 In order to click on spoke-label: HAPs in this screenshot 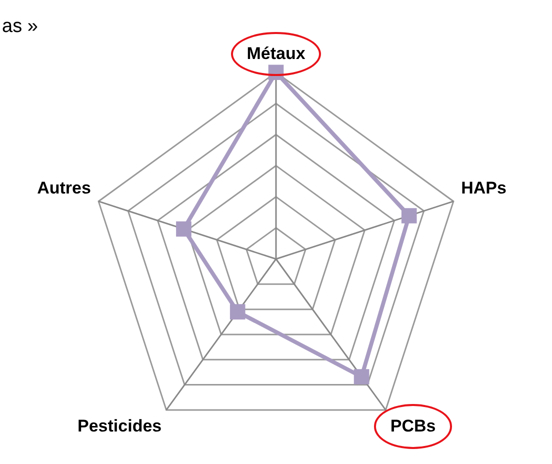, I will do `click(483, 188)`.